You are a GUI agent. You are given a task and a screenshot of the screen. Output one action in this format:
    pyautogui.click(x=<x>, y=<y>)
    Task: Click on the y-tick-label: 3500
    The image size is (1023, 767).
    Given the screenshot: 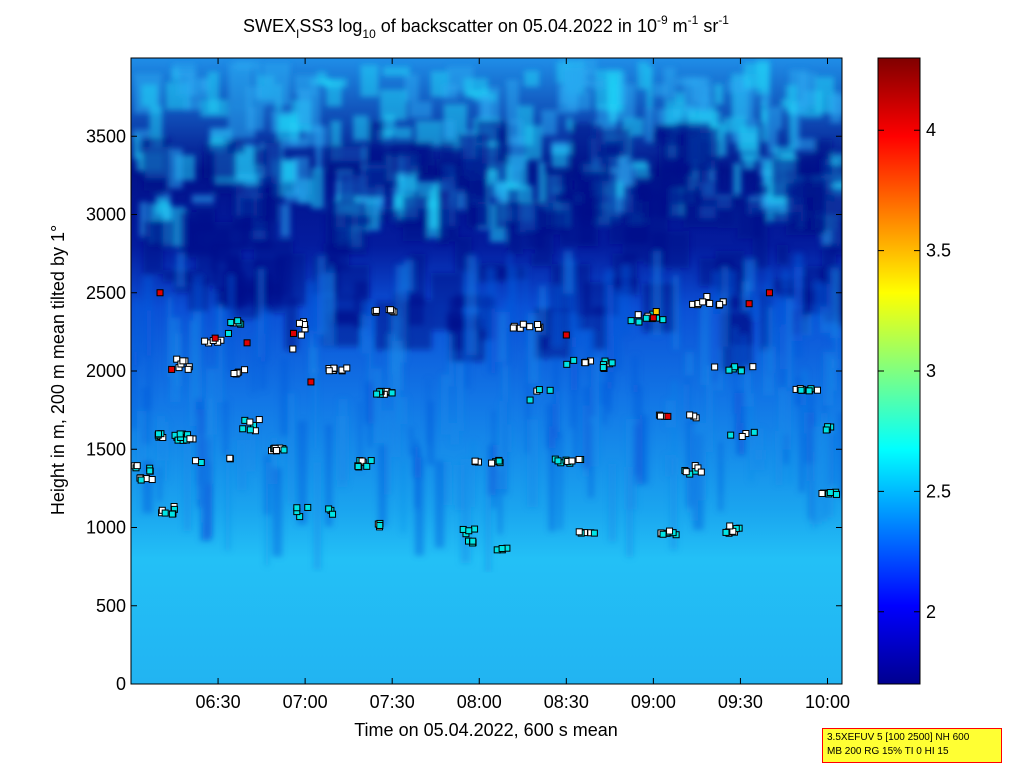 What is the action you would take?
    pyautogui.click(x=106, y=136)
    